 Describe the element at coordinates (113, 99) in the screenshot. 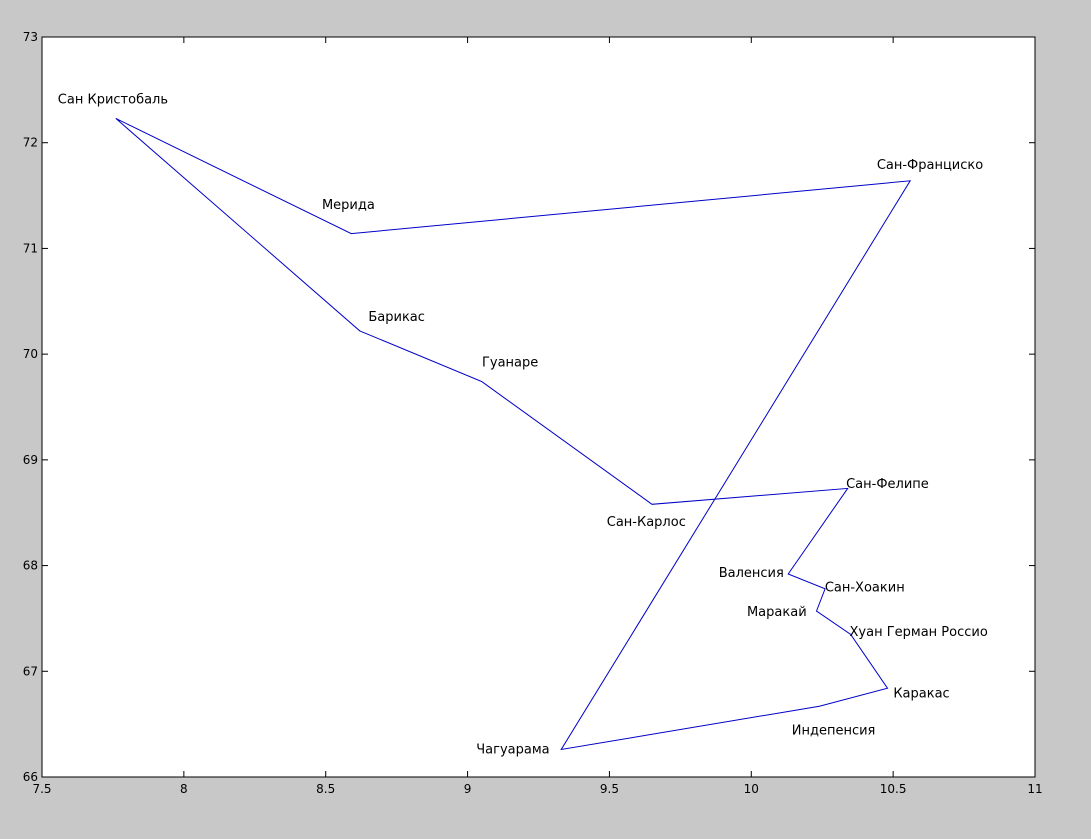

I see `city-label: Сан Кристобаль` at that location.